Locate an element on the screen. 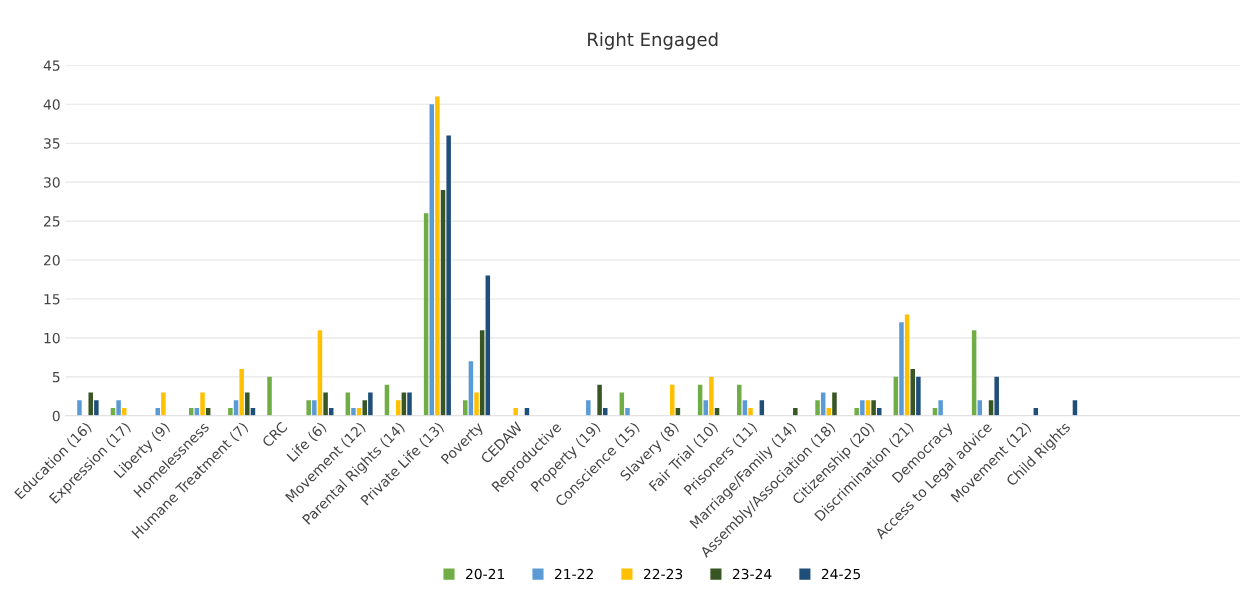 The image size is (1260, 594). chart-title: Right Engaged is located at coordinates (653, 41).